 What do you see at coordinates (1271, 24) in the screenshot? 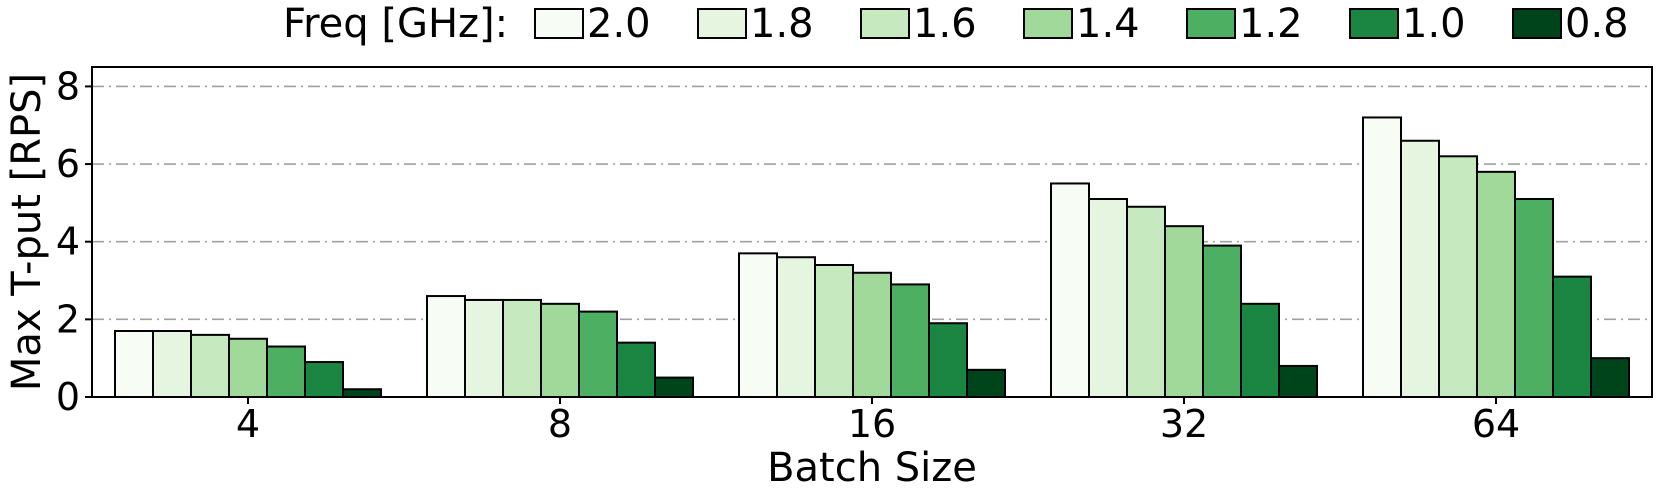
I see `legend-label-1.2: 1.2` at bounding box center [1271, 24].